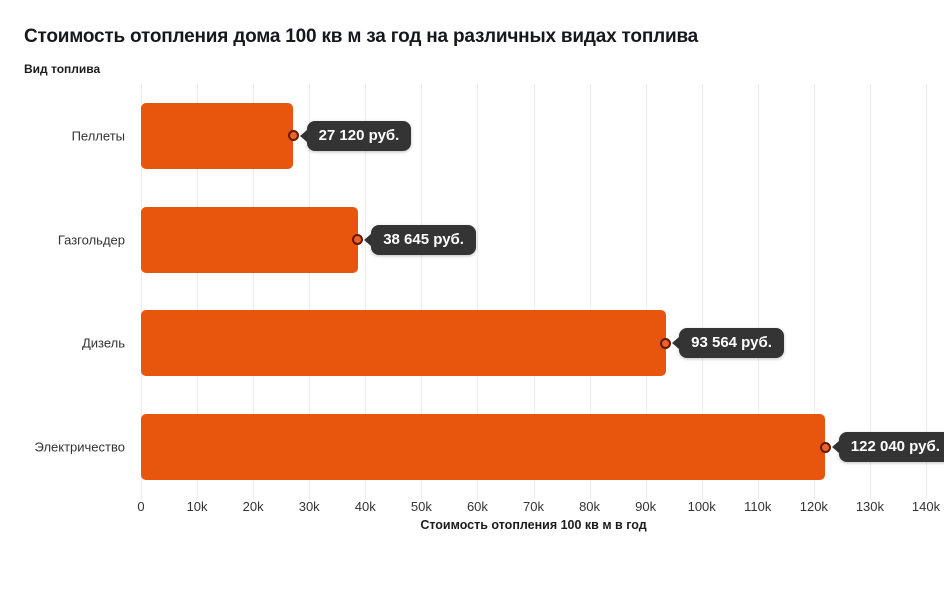  Describe the element at coordinates (758, 506) in the screenshot. I see `x-tick-label: 110k` at that location.